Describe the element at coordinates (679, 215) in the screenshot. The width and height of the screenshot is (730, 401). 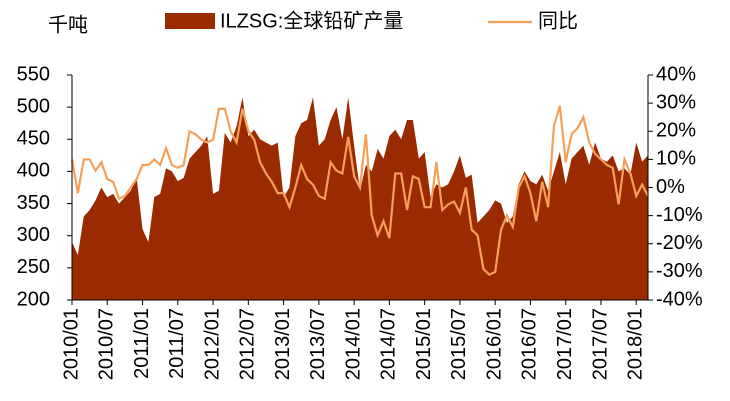
I see `y2-tick-label: -10%` at that location.